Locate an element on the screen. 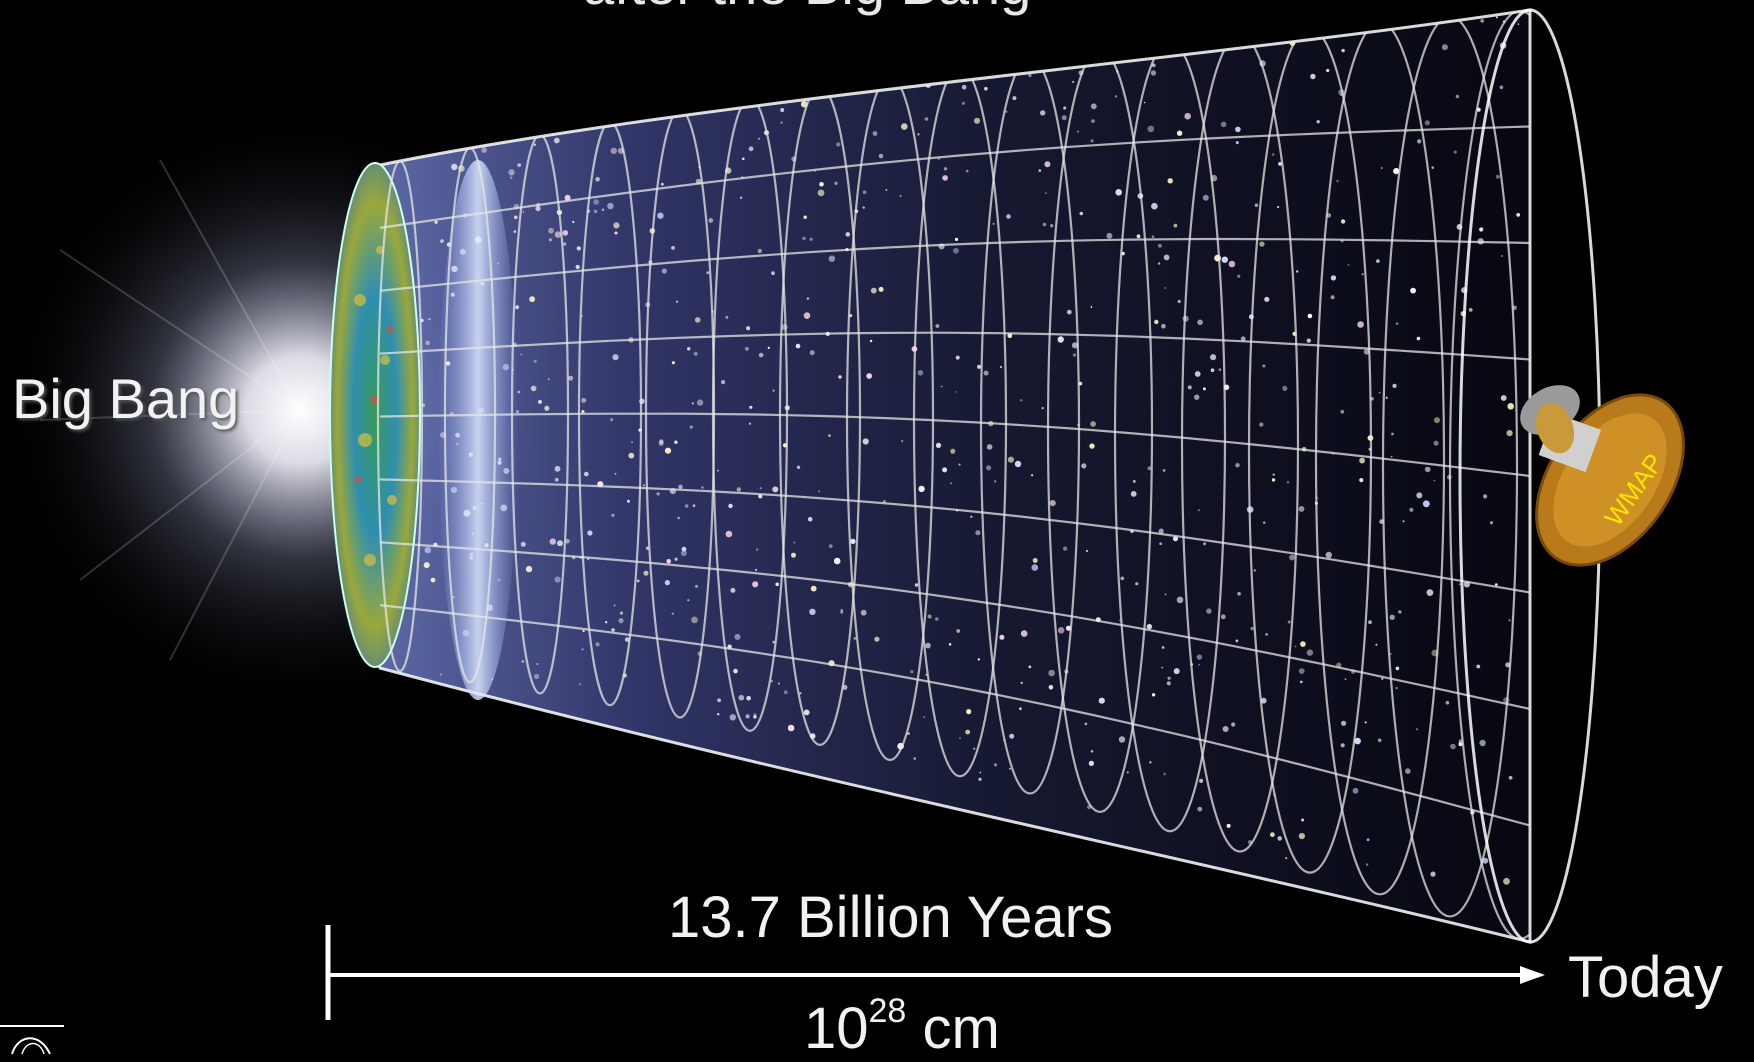  size-label: 1028 cm is located at coordinates (902, 1027).